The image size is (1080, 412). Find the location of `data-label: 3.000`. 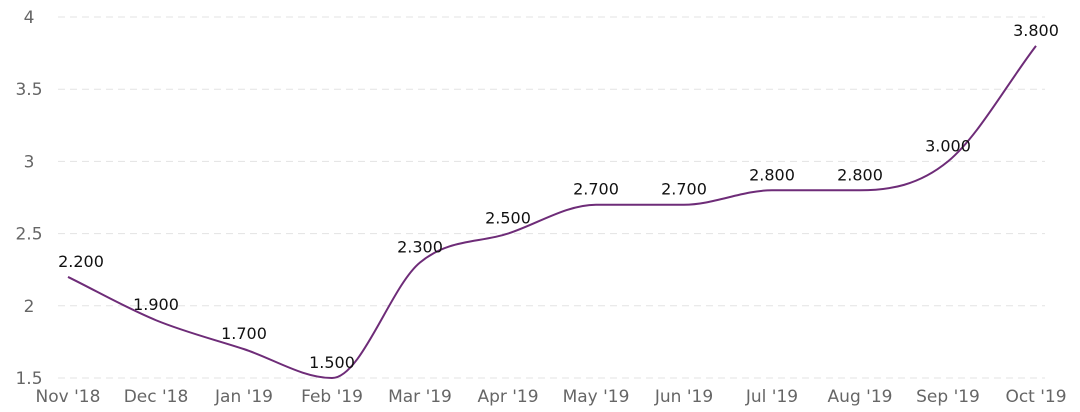

data-label: 3.000 is located at coordinates (948, 145).